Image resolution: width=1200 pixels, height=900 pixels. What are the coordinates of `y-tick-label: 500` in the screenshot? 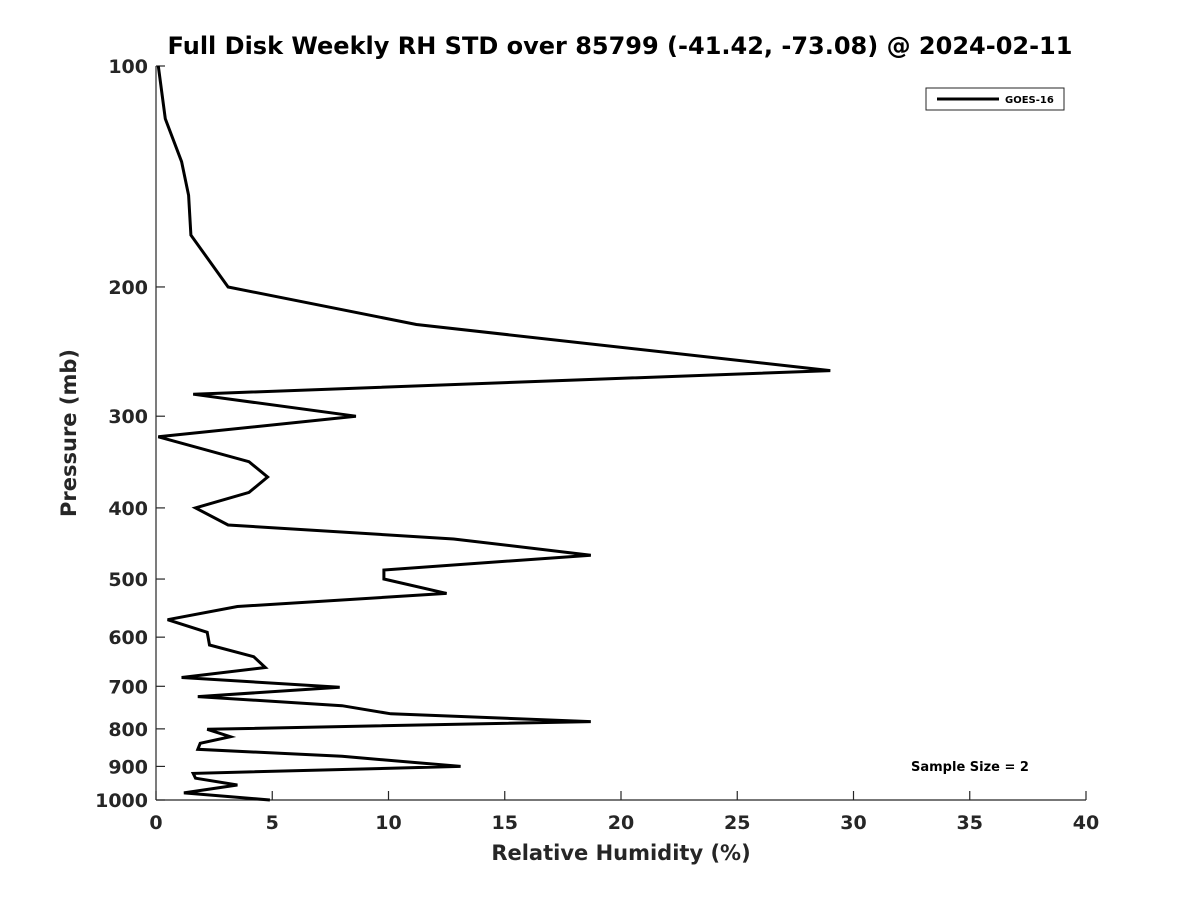 It's located at (128, 580).